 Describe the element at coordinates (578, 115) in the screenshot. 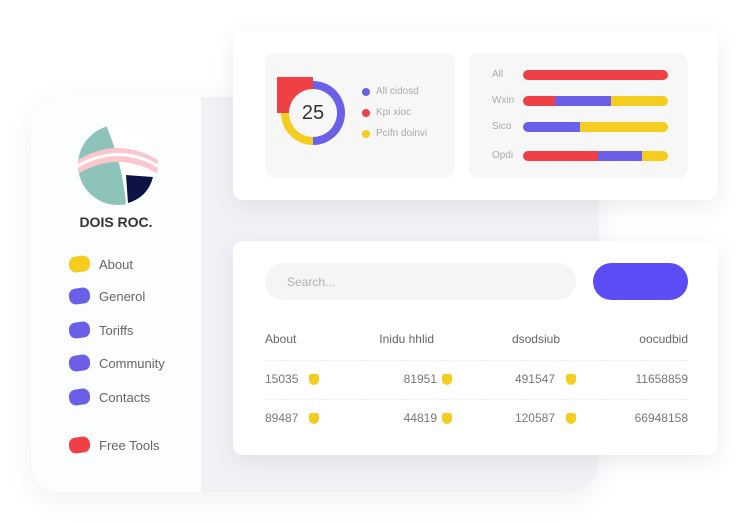

I see `bars-panel: All Wxin Sico Opdi` at that location.